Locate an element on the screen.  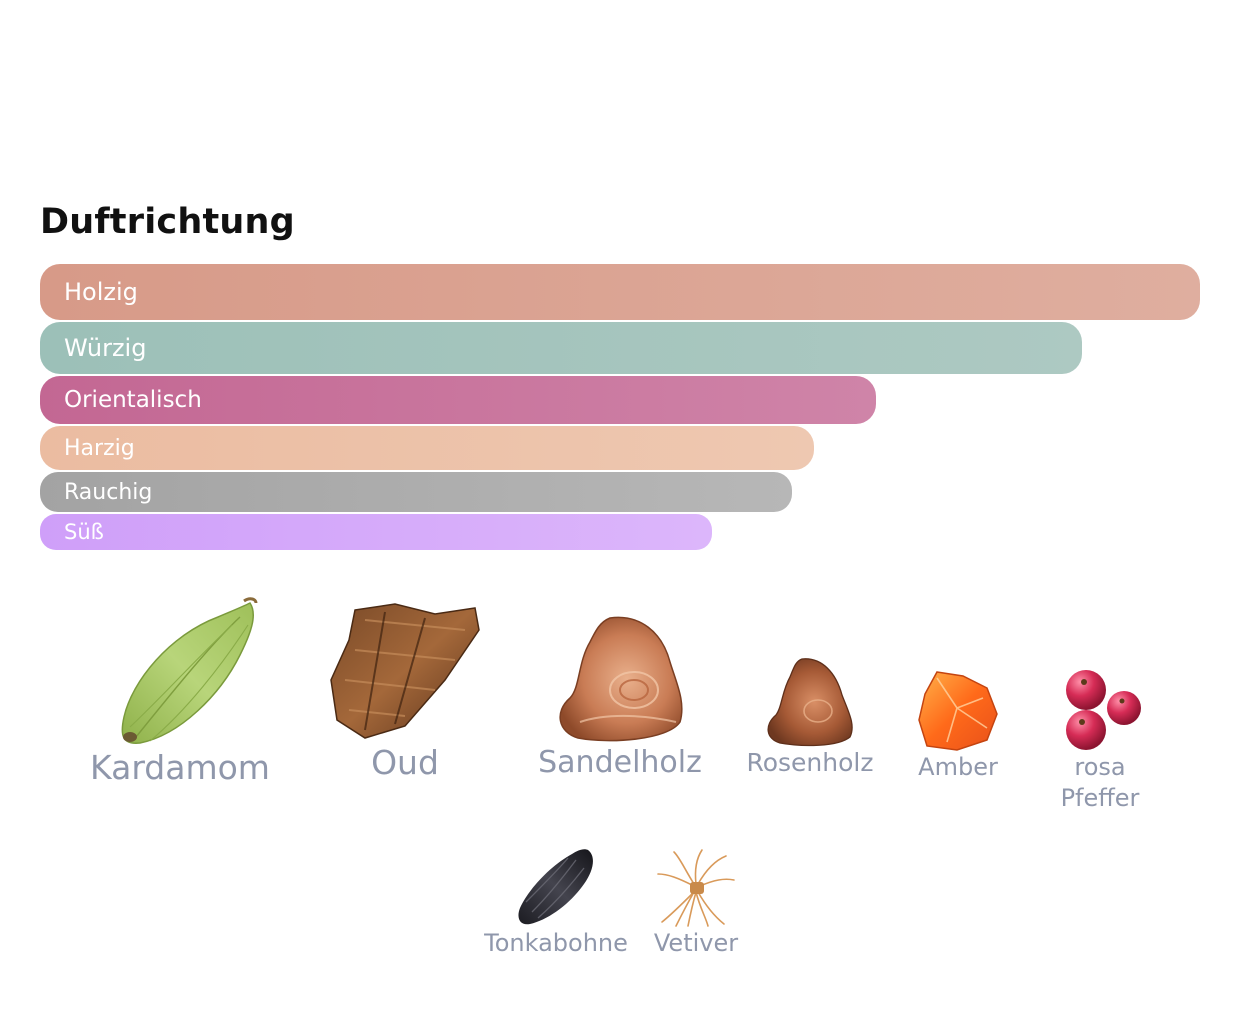
note-oud: Oud is located at coordinates (405, 692).